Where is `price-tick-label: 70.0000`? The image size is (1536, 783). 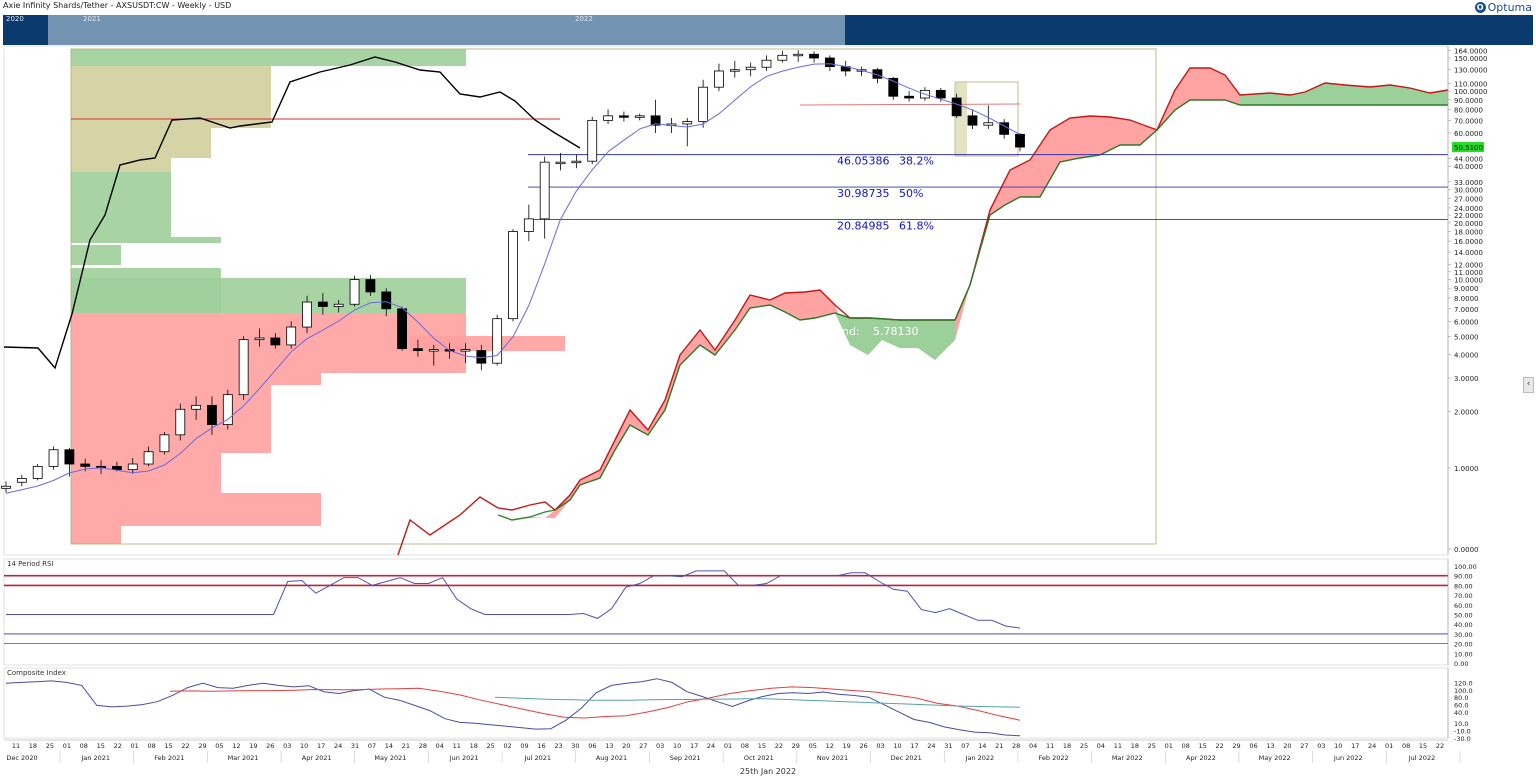 price-tick-label: 70.0000 is located at coordinates (1468, 121).